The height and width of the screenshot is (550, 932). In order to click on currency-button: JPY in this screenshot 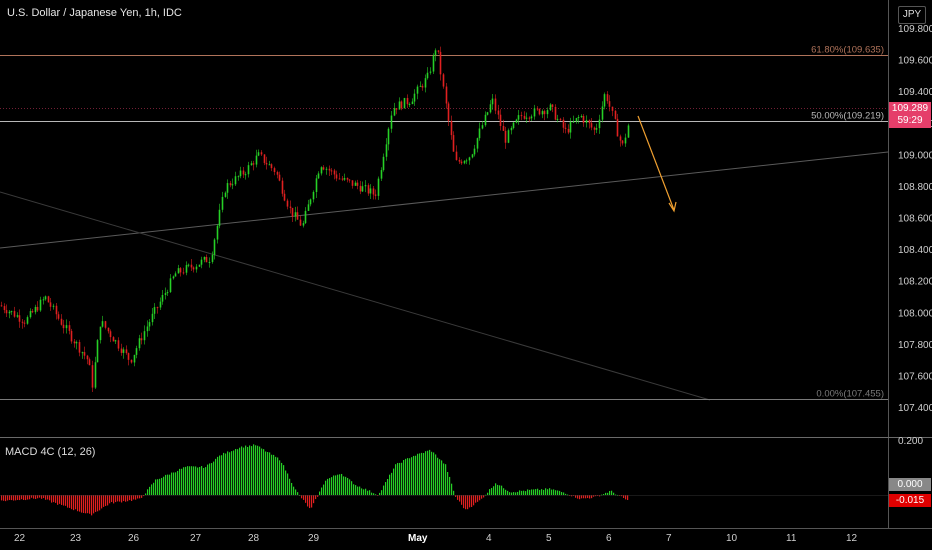, I will do `click(912, 15)`.